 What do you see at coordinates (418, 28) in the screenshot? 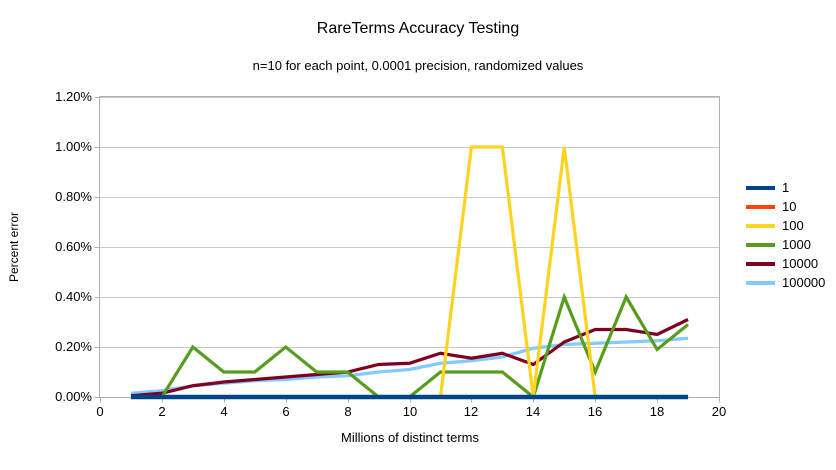
I see `chart-title: RareTerms Accuracy Testing` at bounding box center [418, 28].